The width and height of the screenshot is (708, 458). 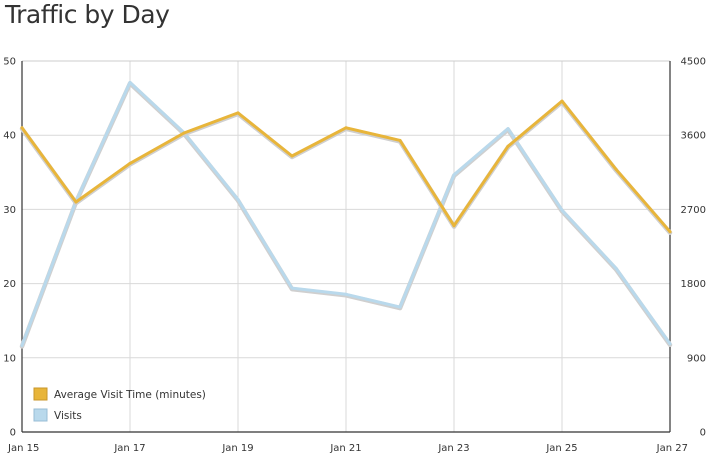 I want to click on y-left-tick-label: 10, so click(x=9, y=358).